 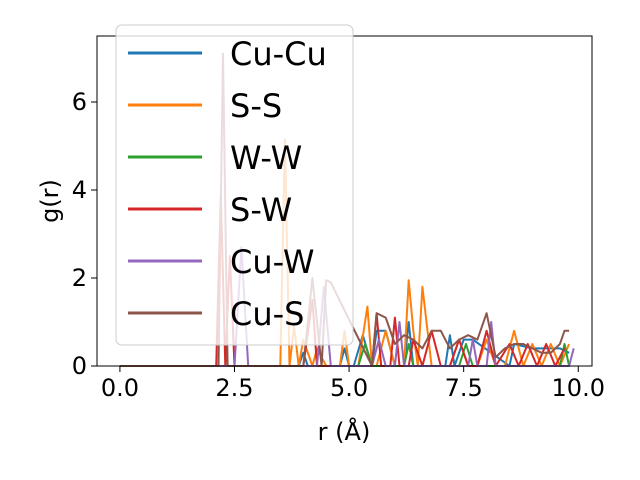 I want to click on legend-label: Cu-Cu, so click(x=278, y=54).